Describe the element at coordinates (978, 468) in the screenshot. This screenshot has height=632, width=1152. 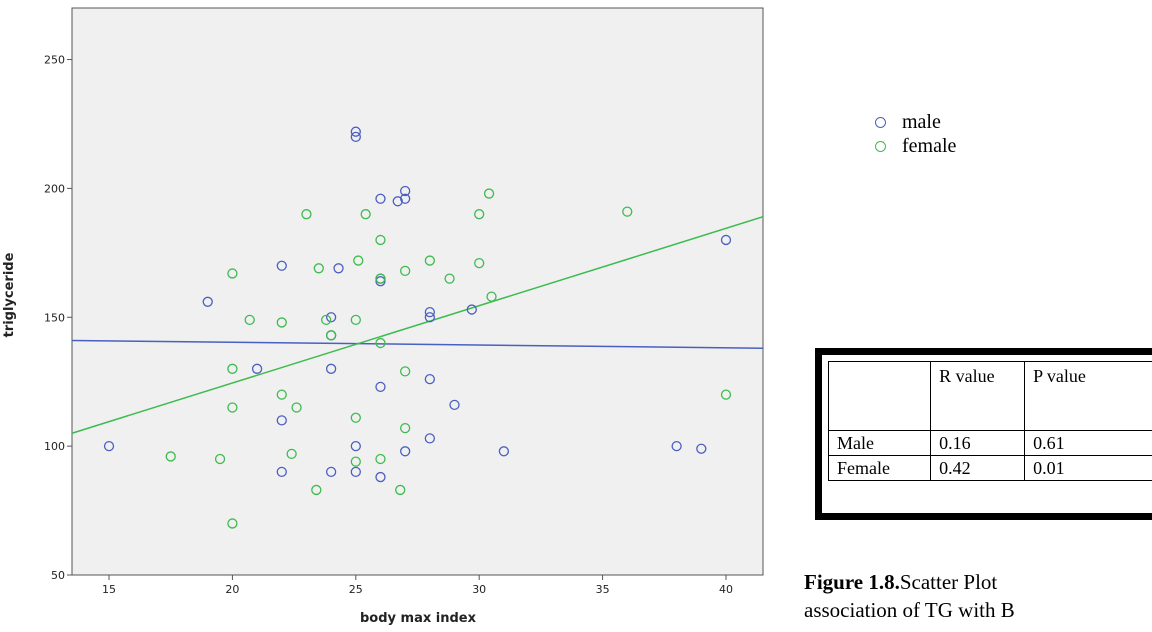
I see `table-cell: 0.42` at that location.